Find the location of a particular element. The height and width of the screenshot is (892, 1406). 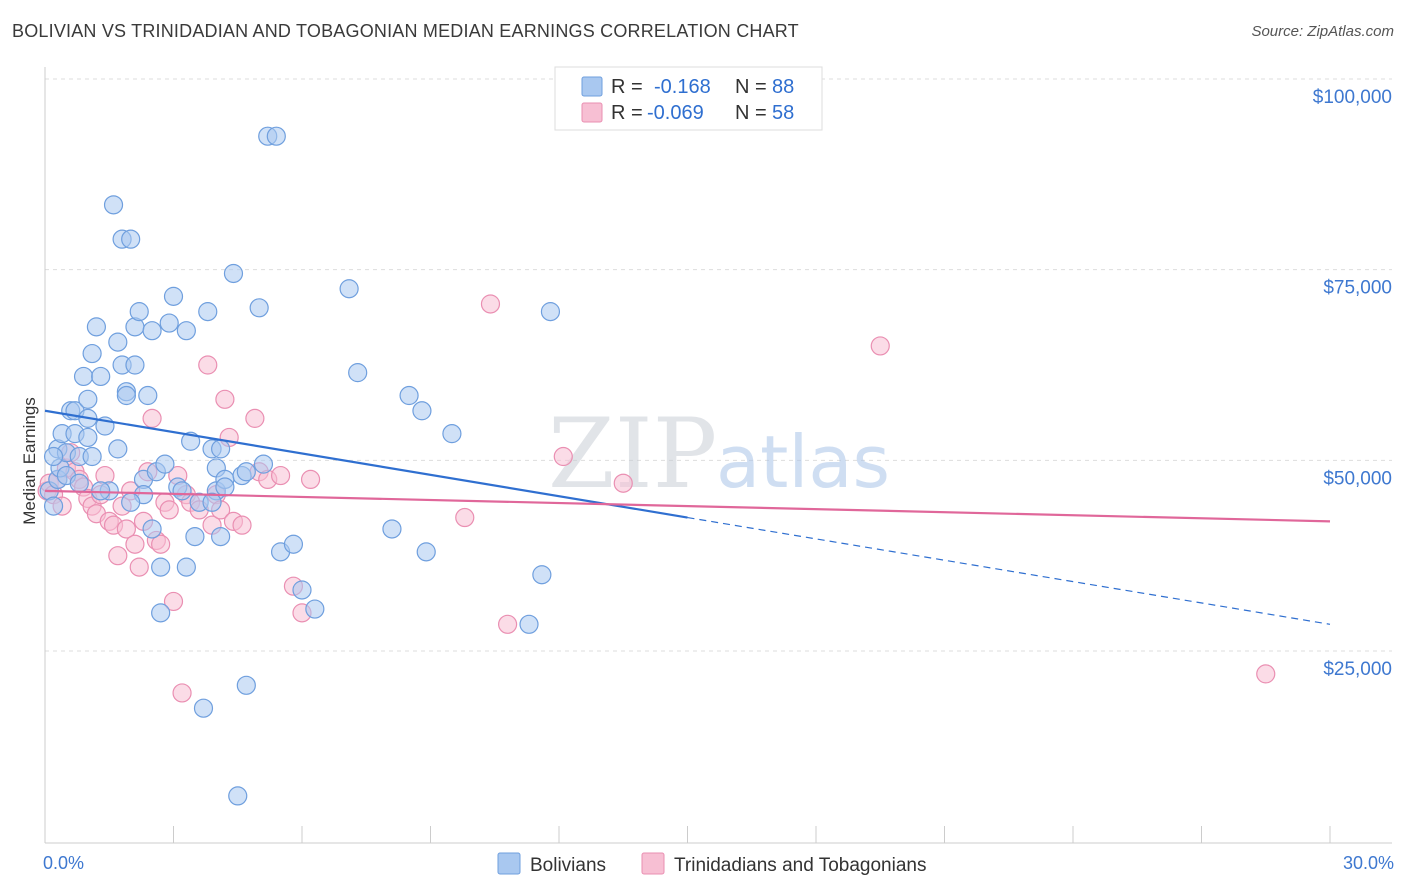

y-axis-label: Median Earnings is located at coordinates (29, 461).